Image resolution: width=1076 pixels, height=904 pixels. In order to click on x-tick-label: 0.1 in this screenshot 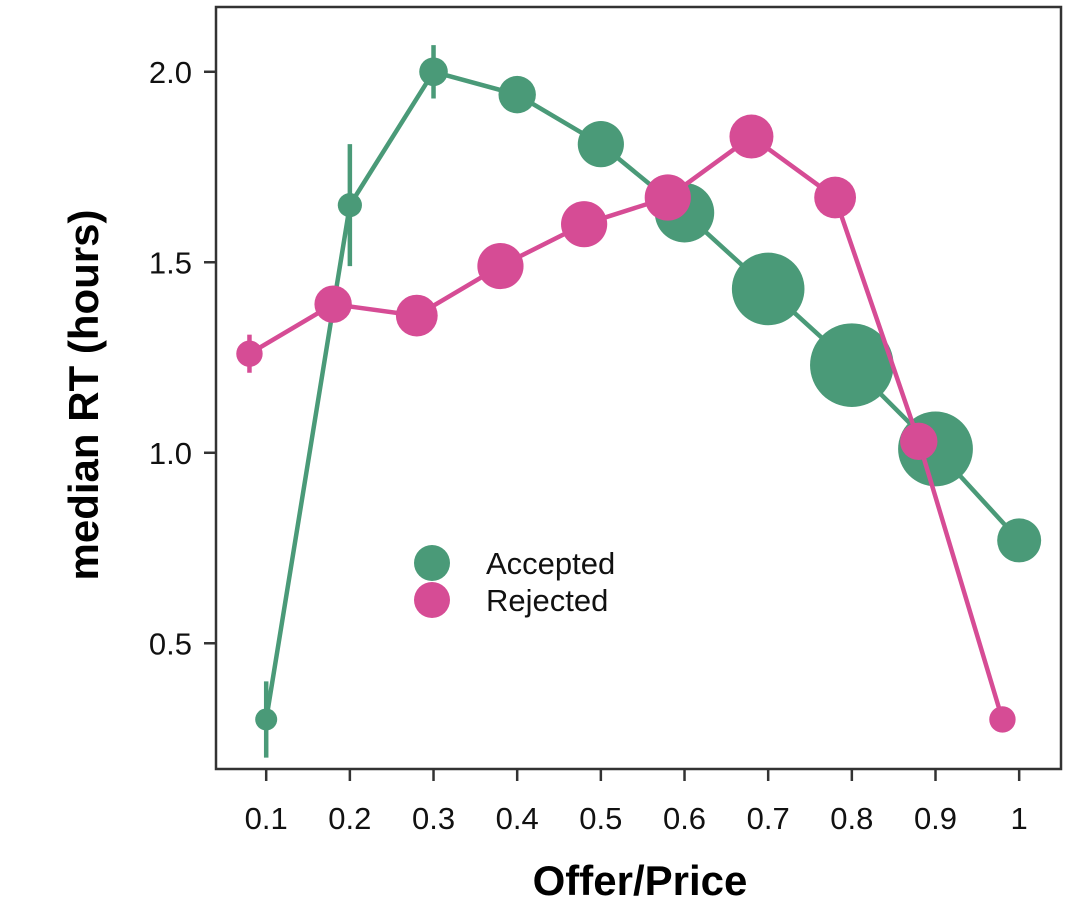, I will do `click(266, 818)`.